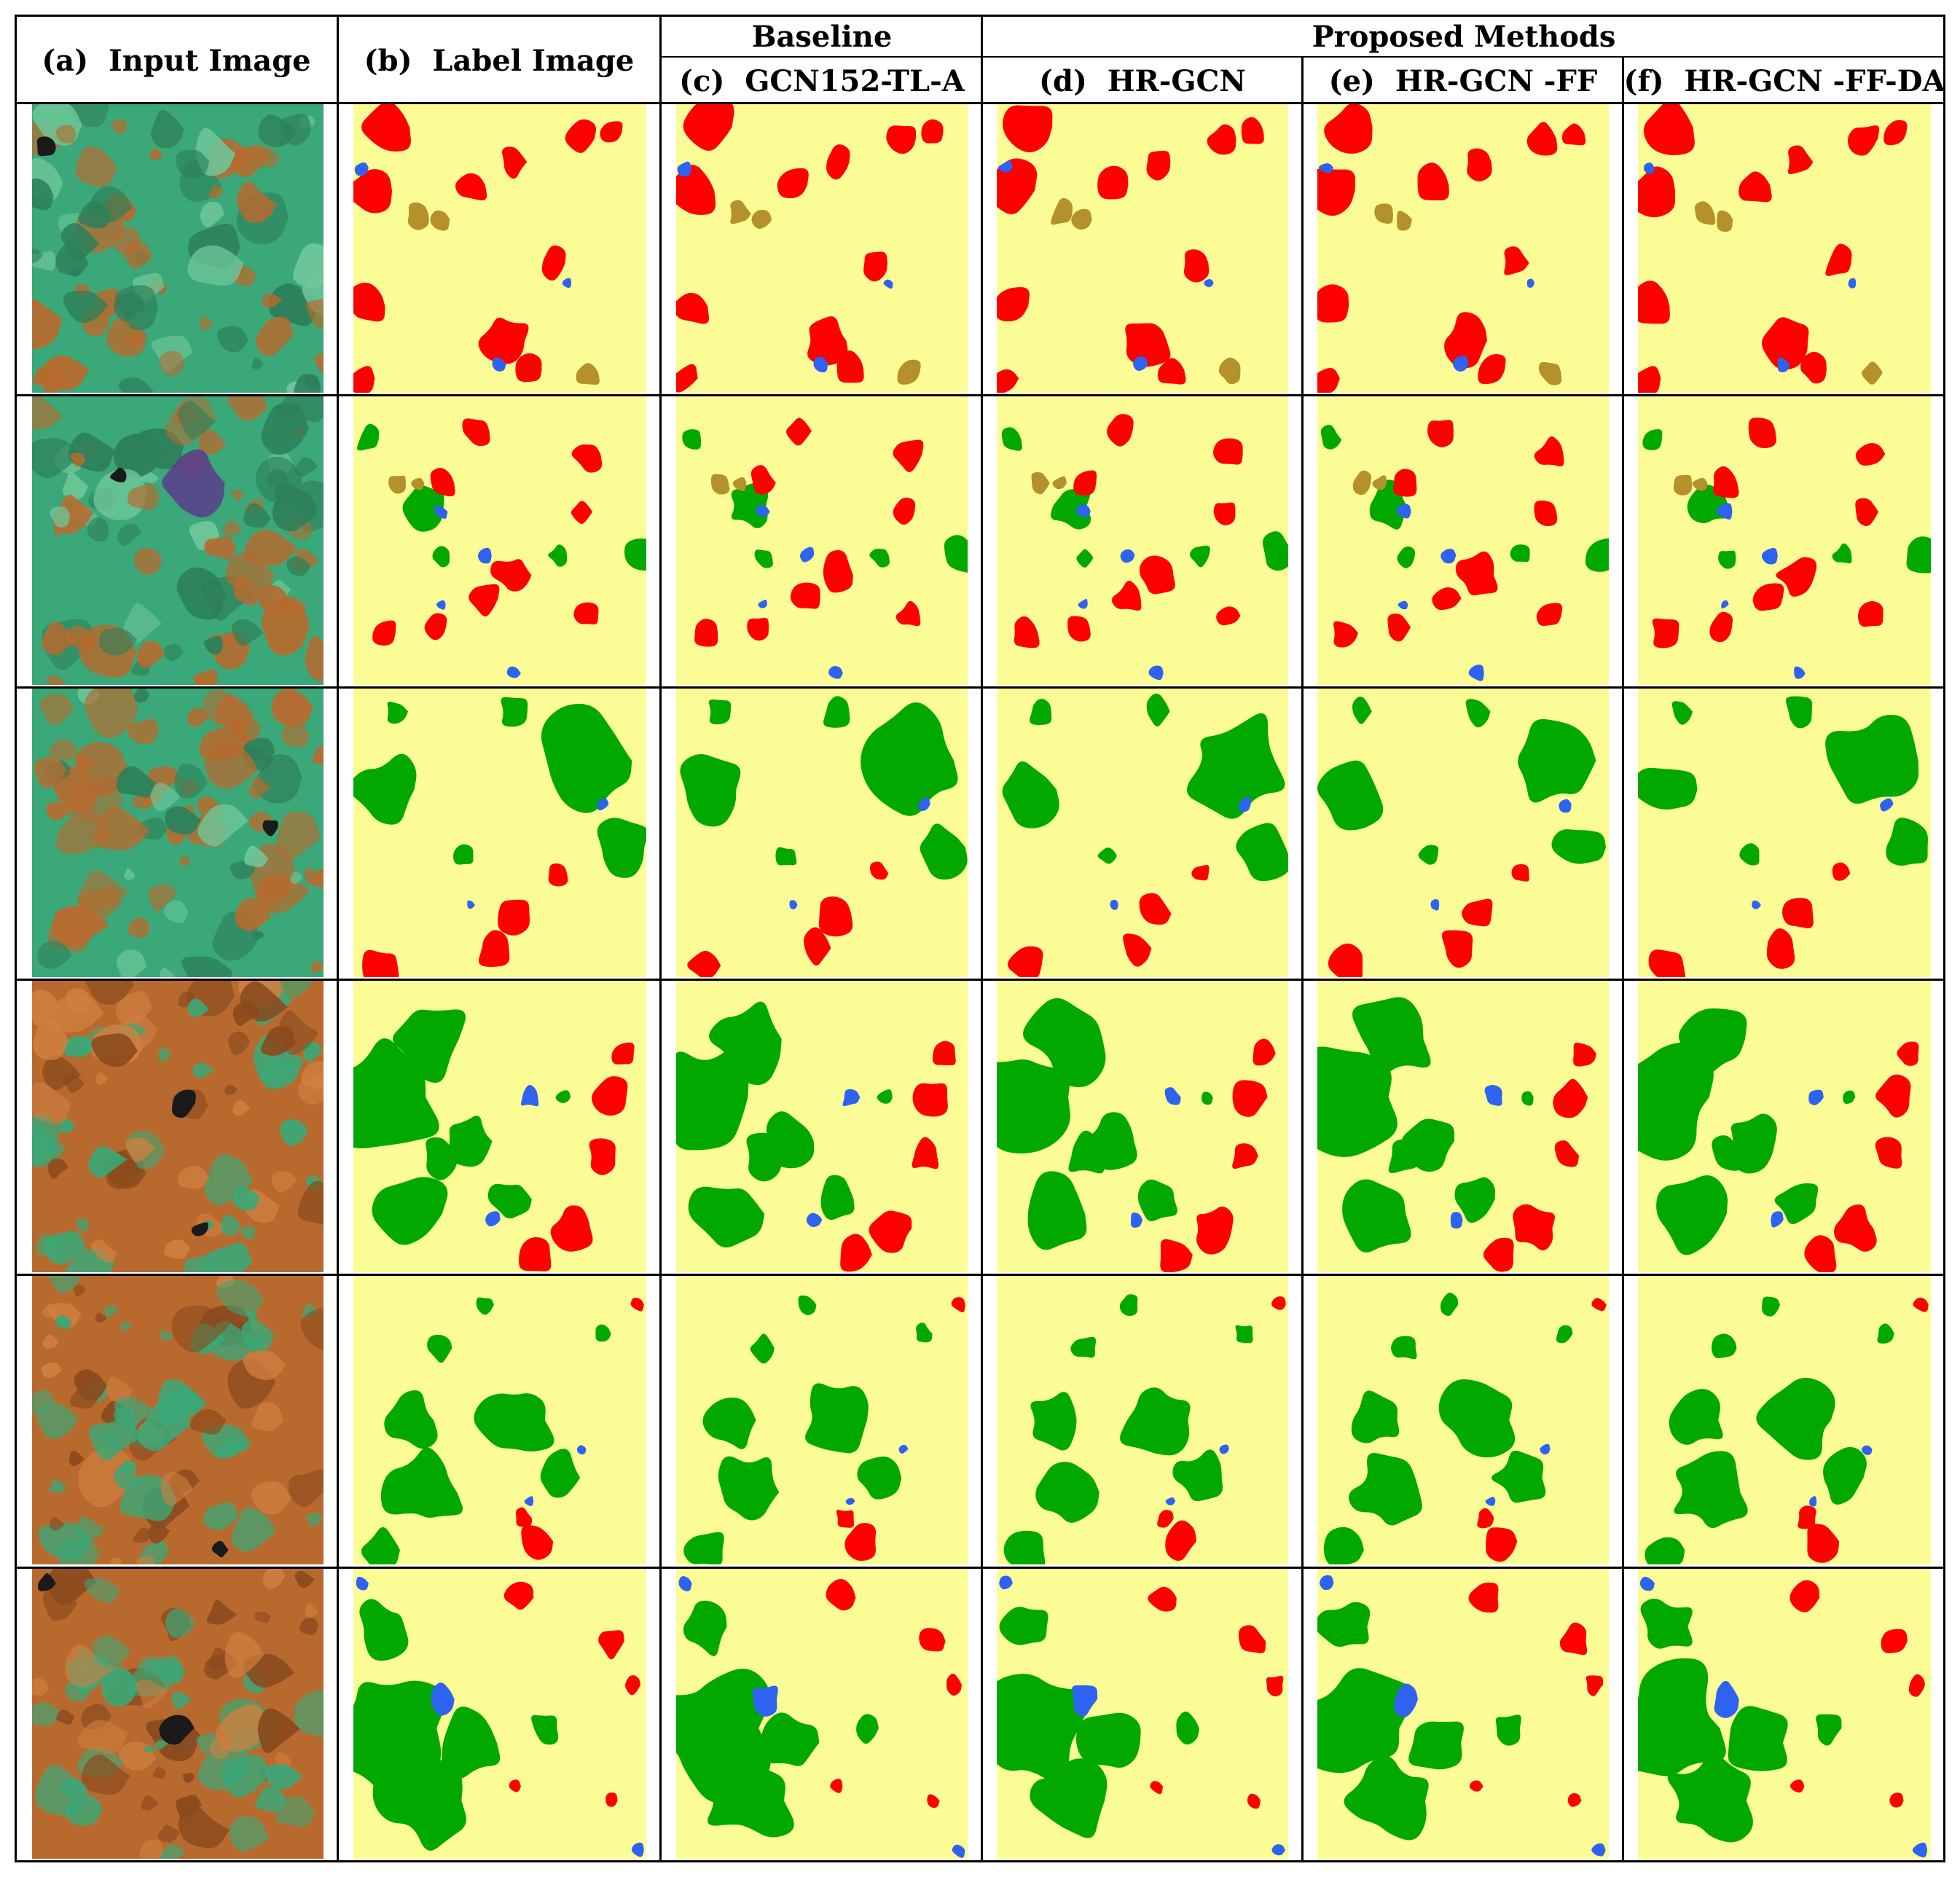 This screenshot has height=1877, width=1960. Describe the element at coordinates (1063, 80) in the screenshot. I see `header-letter: (d)` at that location.